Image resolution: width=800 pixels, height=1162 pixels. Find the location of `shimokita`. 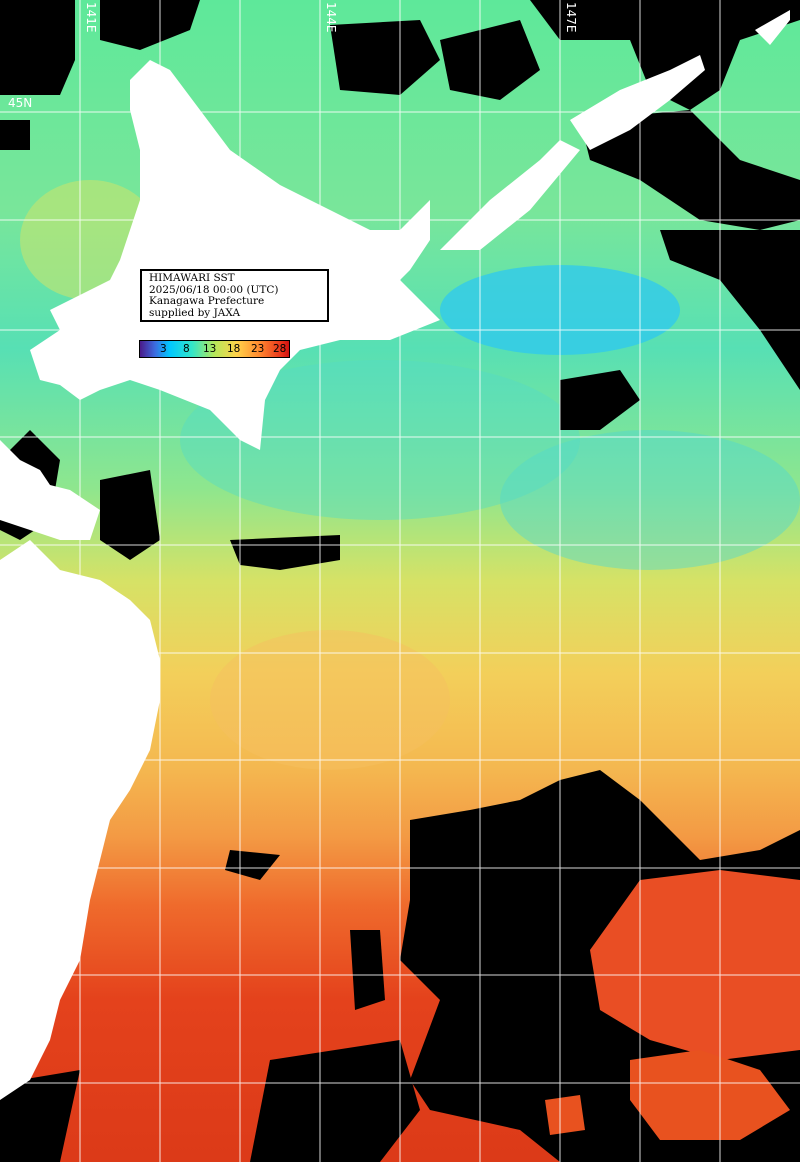

shimokita is located at coordinates (50, 505).